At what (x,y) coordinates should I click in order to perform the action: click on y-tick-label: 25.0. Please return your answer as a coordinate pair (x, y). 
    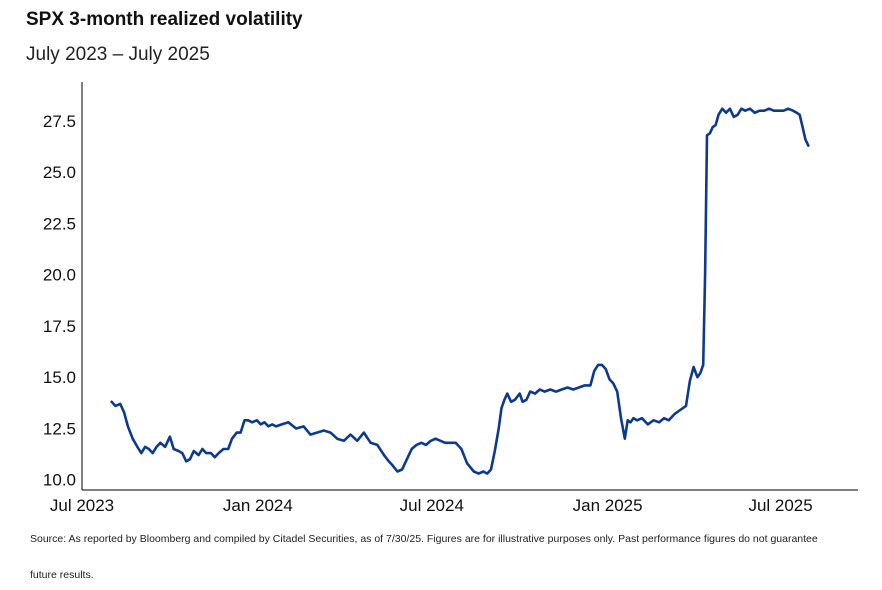
    Looking at the image, I should click on (59, 172).